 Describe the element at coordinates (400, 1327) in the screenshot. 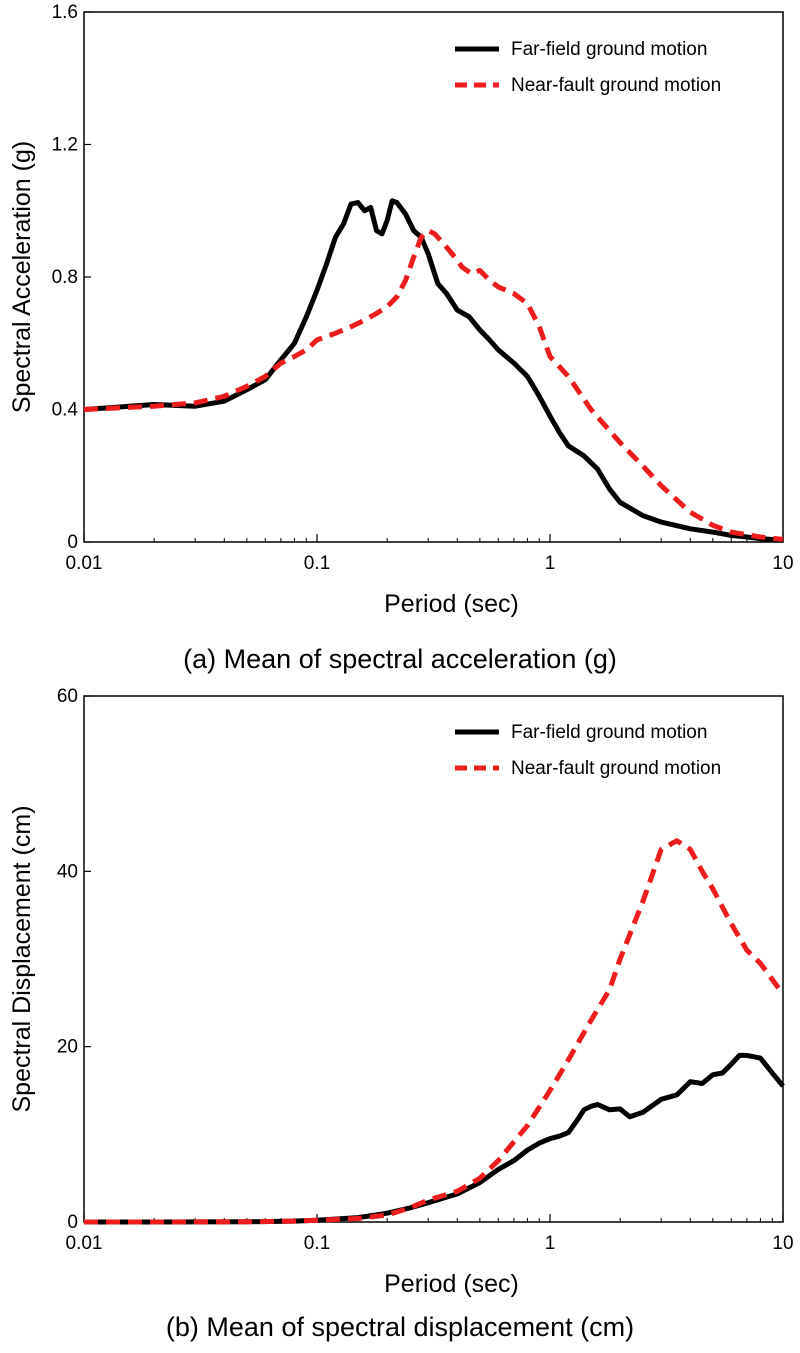

I see `figure-caption: (b) Mean of spectral displacement (cm)` at that location.